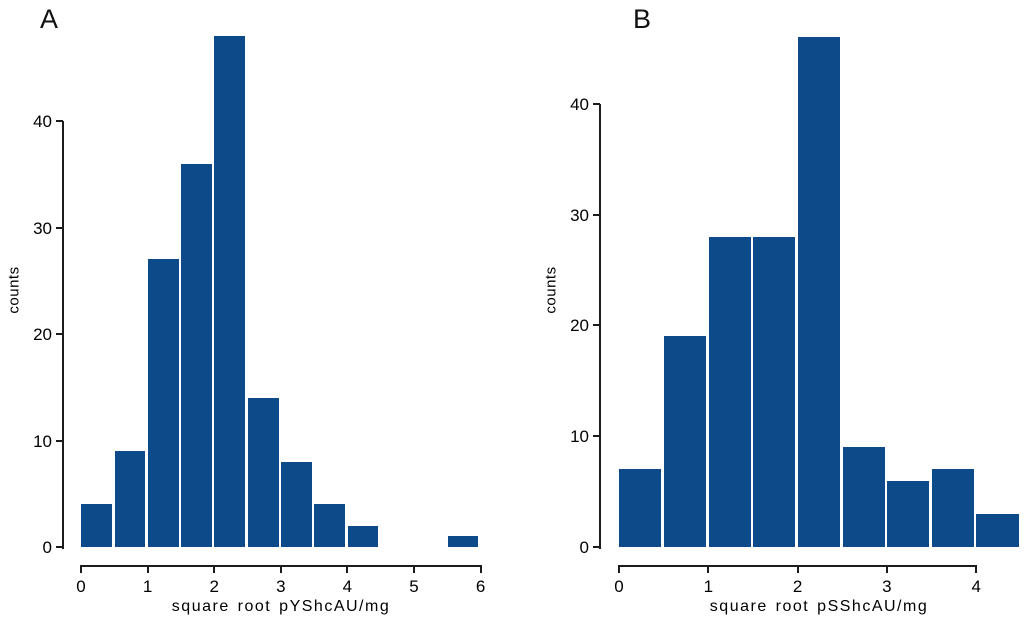 The height and width of the screenshot is (627, 1024). Describe the element at coordinates (14, 290) in the screenshot. I see `y-axis-caption-a: counts` at that location.